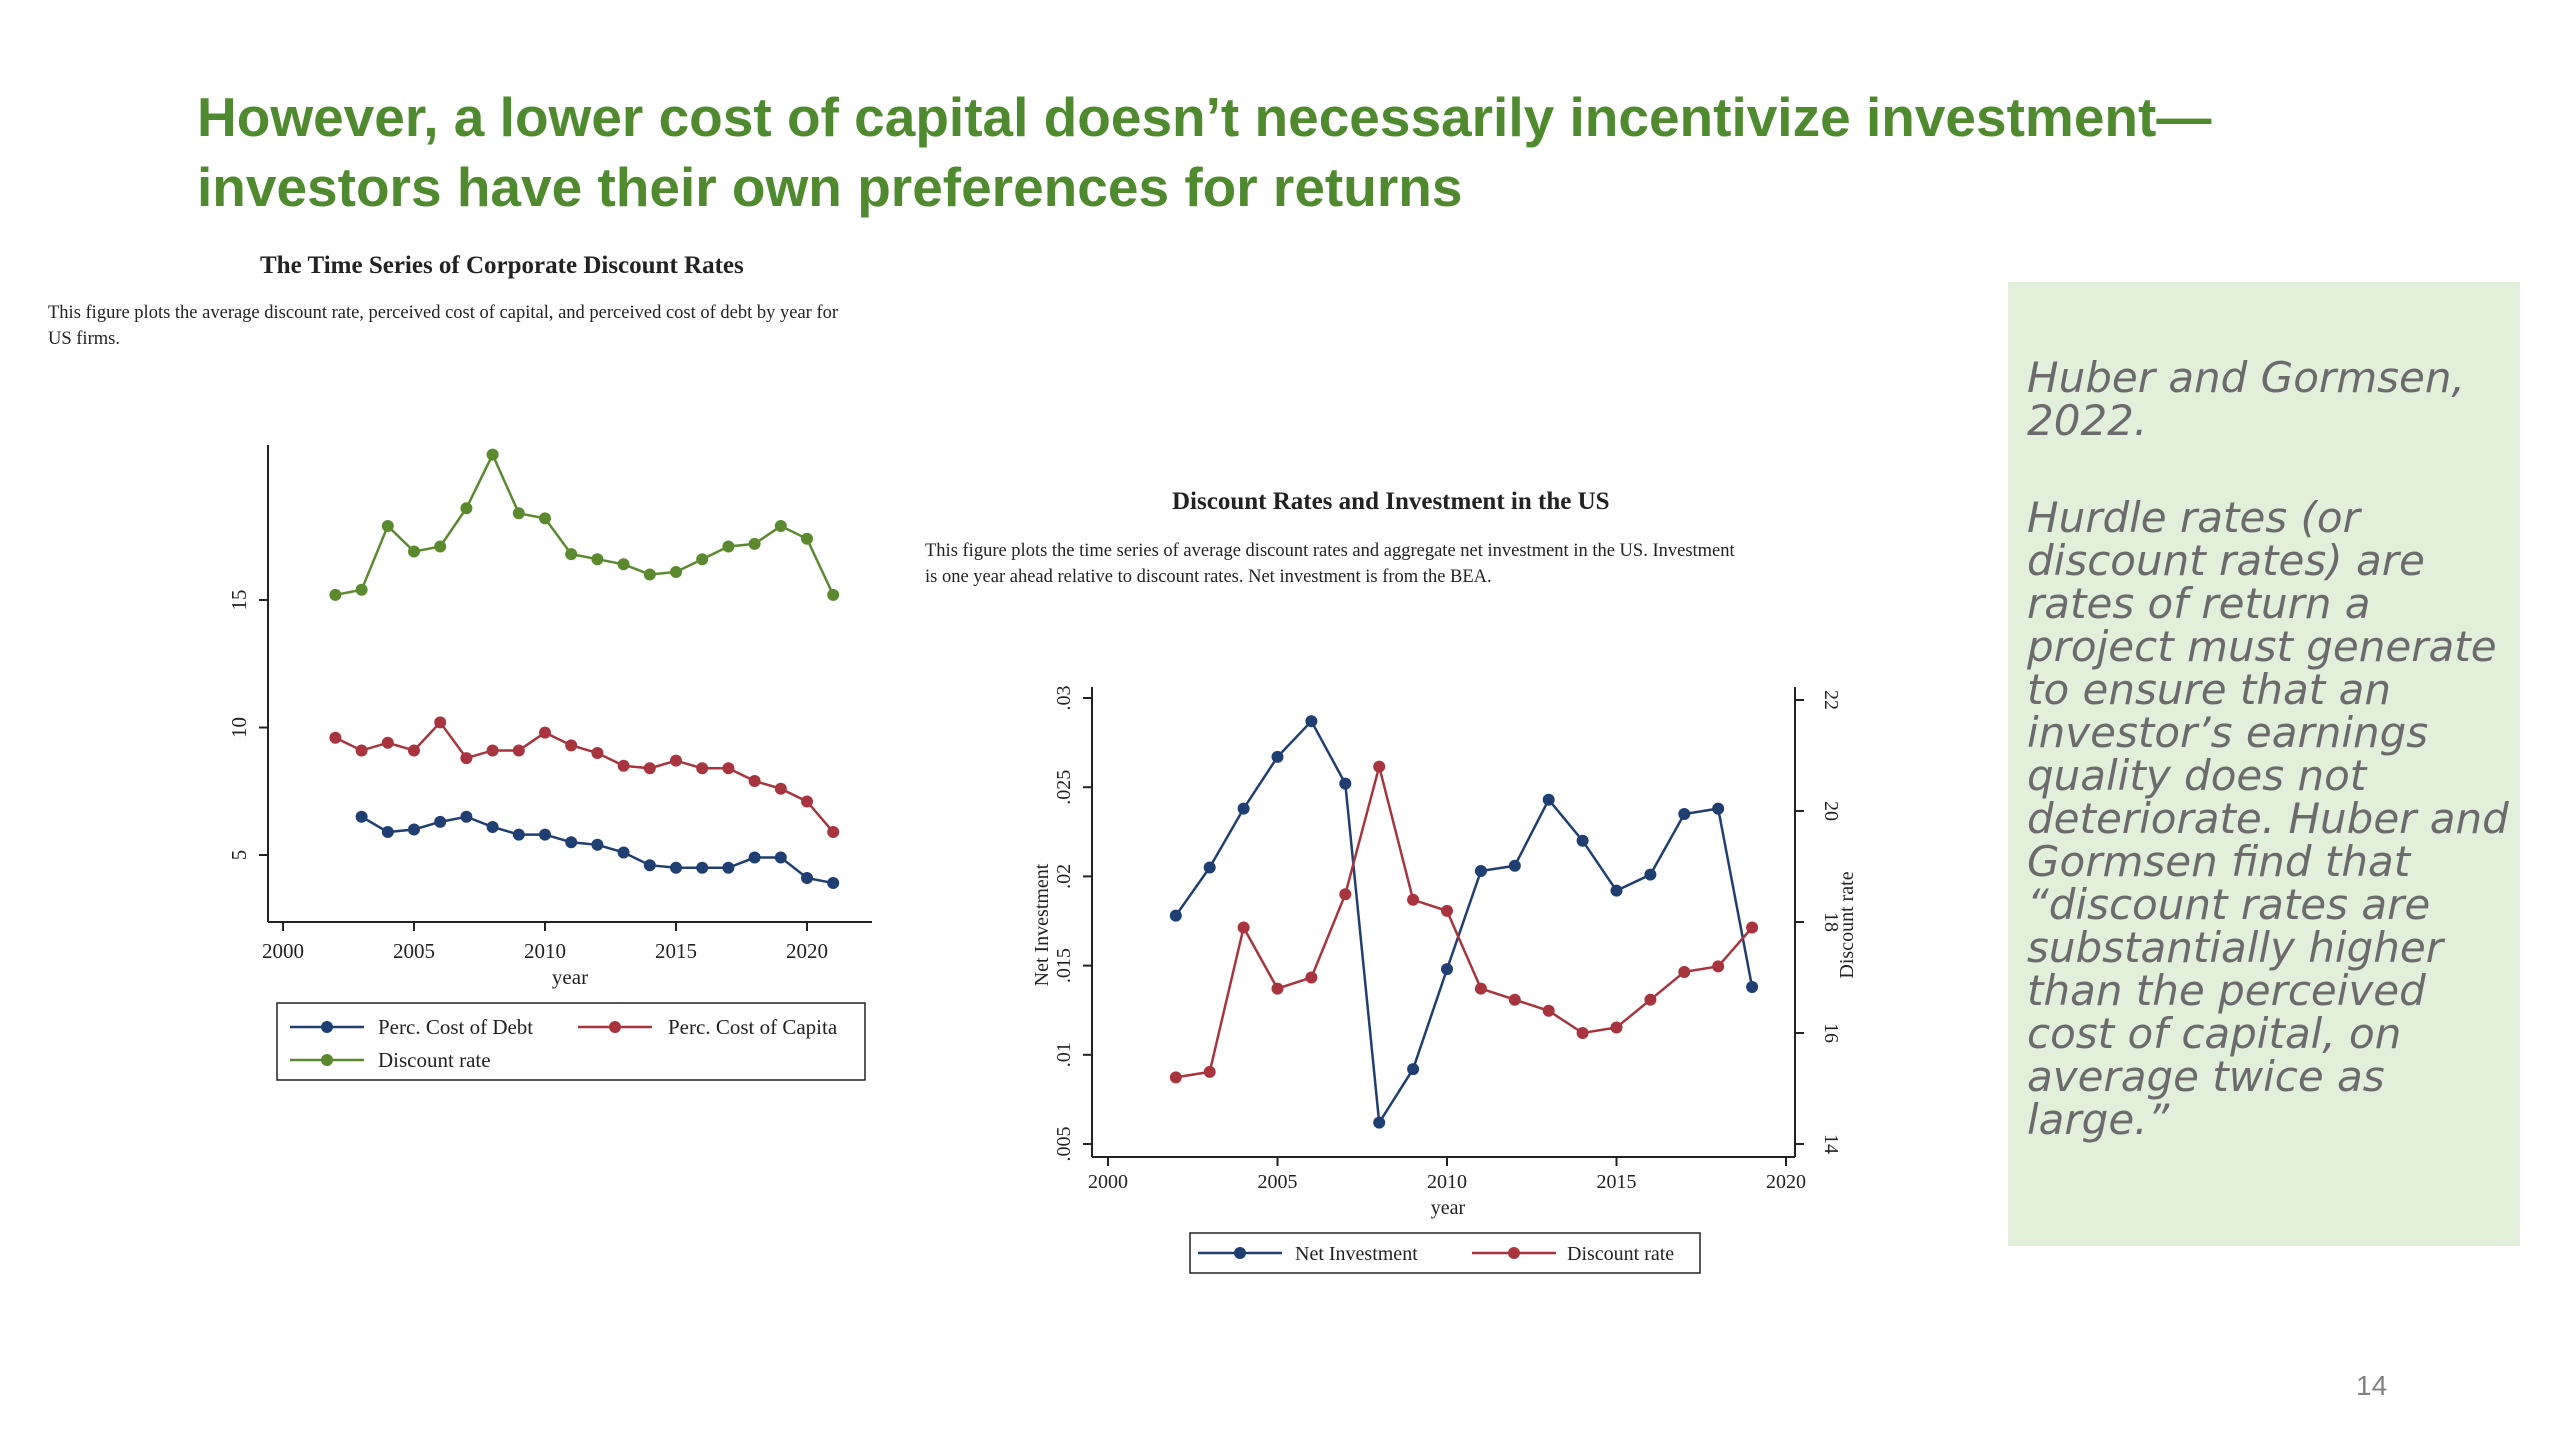  I want to click on sidebar-panel, so click(2264, 764).